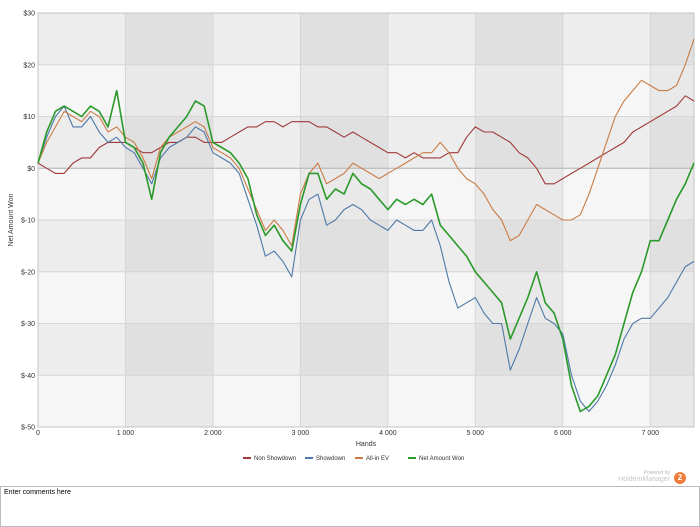 Image resolution: width=700 pixels, height=527 pixels. What do you see at coordinates (37, 492) in the screenshot?
I see `comments-placeholder: Enter comments here` at bounding box center [37, 492].